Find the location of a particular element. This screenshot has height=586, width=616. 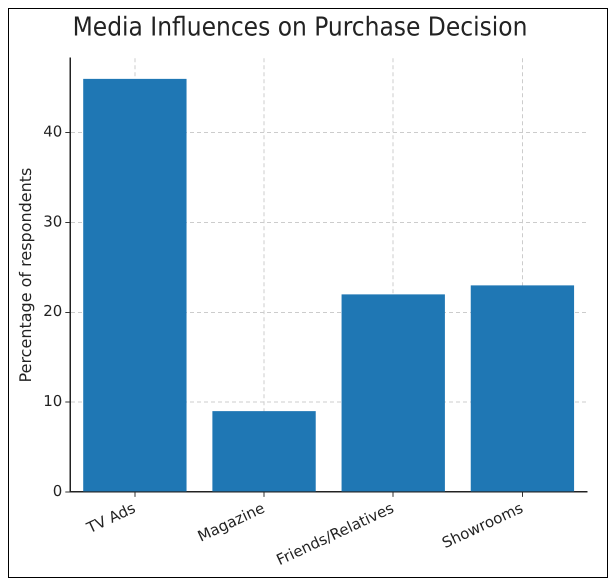

chart-title: Media Influences on Purchase Decision is located at coordinates (300, 27).